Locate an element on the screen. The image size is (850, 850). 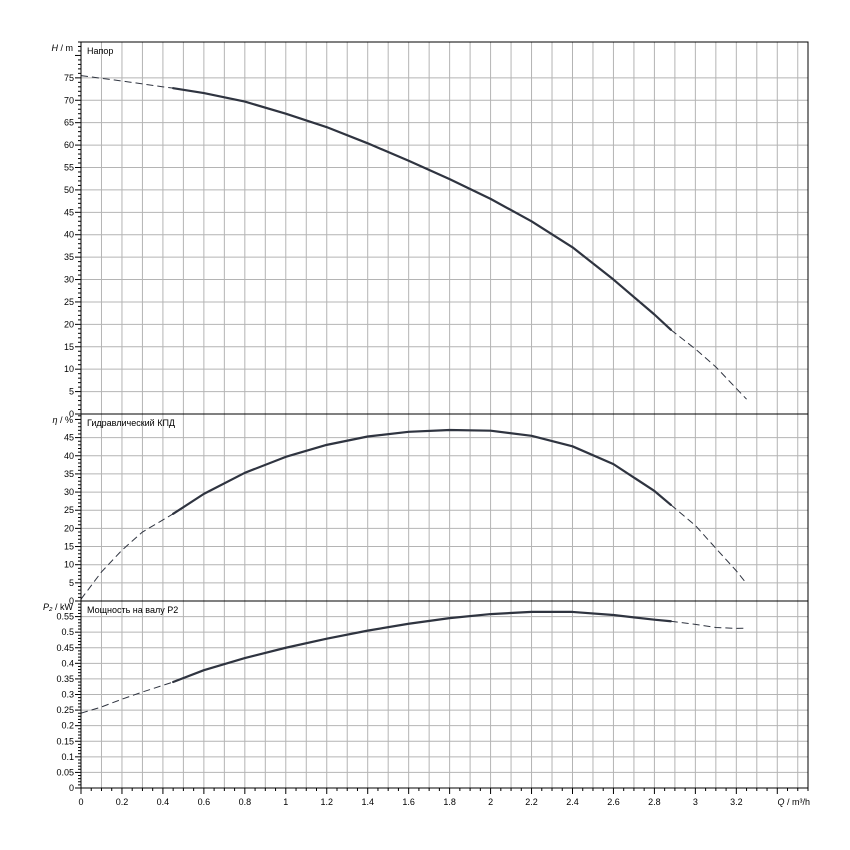
y-axis-variable: H is located at coordinates (54, 48).